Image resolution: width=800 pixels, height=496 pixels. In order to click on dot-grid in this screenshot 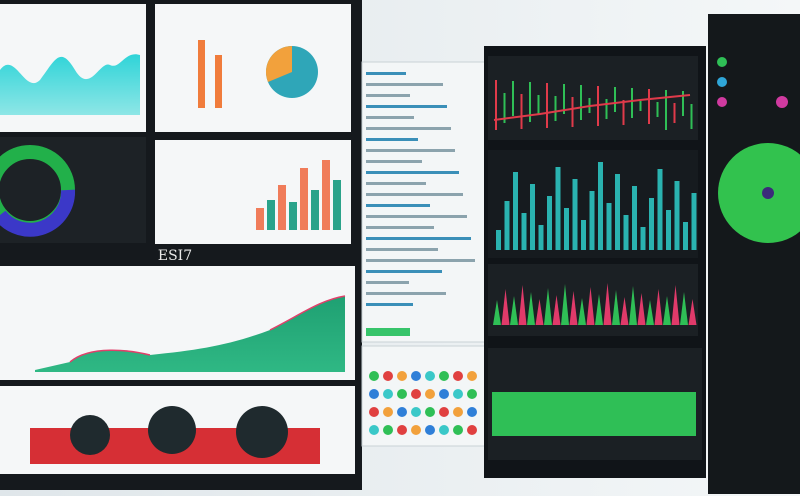, I will do `click(423, 403)`.